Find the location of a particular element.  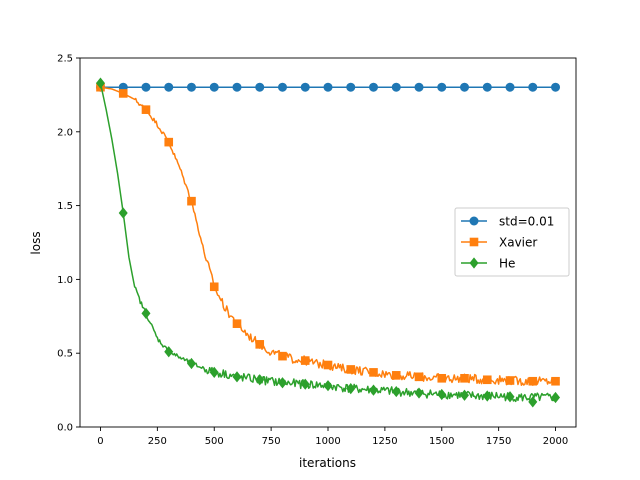

legend-frame is located at coordinates (512, 242).